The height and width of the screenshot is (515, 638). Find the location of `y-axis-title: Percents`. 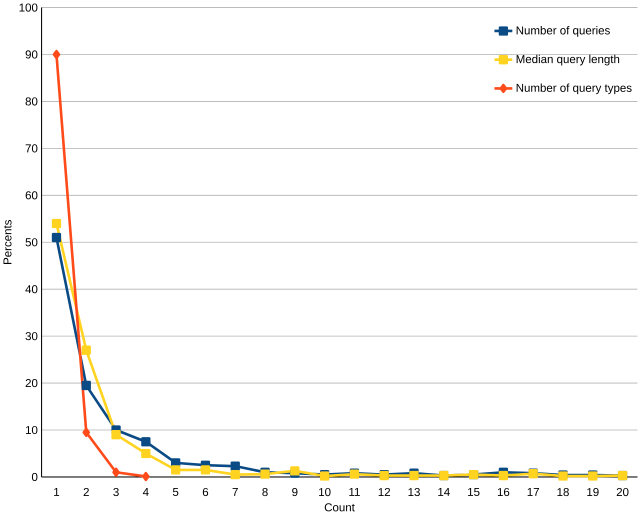

y-axis-title: Percents is located at coordinates (8, 242).